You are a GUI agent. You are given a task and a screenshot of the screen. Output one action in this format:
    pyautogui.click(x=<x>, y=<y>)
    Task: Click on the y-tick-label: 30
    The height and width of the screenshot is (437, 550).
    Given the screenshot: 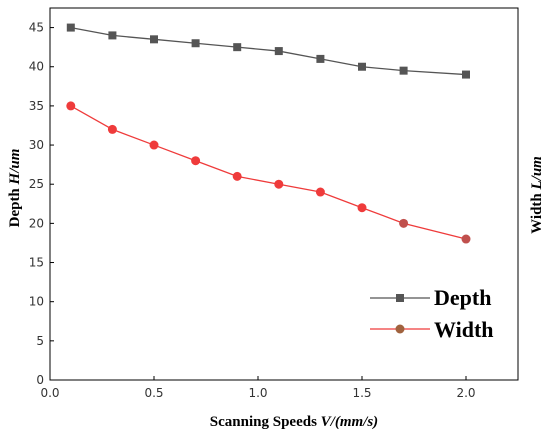 What is the action you would take?
    pyautogui.click(x=36, y=145)
    